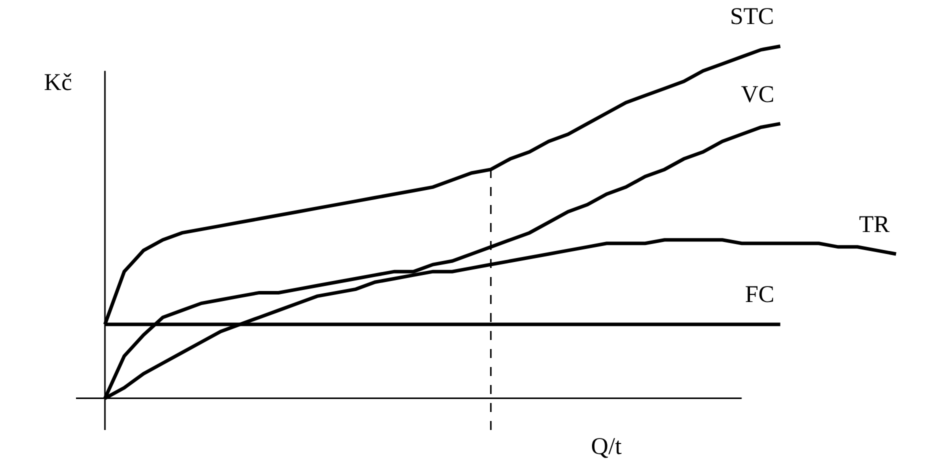 The image size is (945, 465). Describe the element at coordinates (759, 295) in the screenshot. I see `series-label: FC` at that location.